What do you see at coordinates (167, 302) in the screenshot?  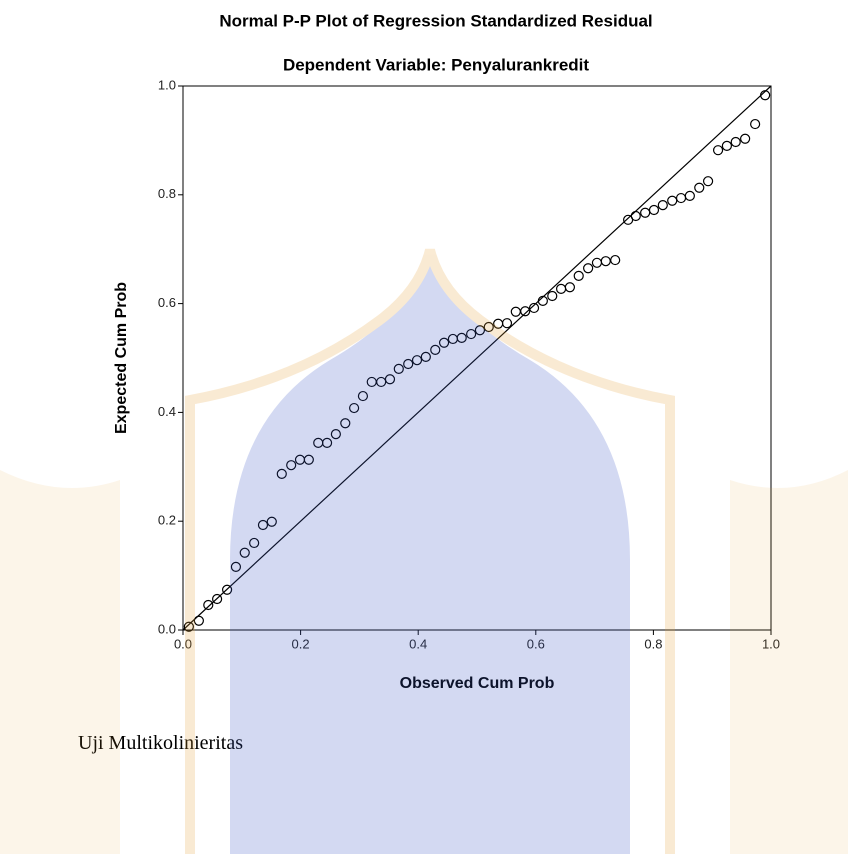 I see `y-tick-label: 0.6` at bounding box center [167, 302].